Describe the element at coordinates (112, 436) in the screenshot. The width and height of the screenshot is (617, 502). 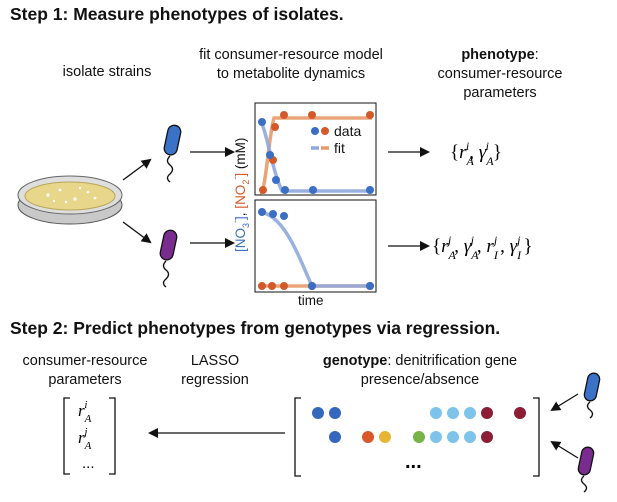
I see `vector-right-bracket` at that location.